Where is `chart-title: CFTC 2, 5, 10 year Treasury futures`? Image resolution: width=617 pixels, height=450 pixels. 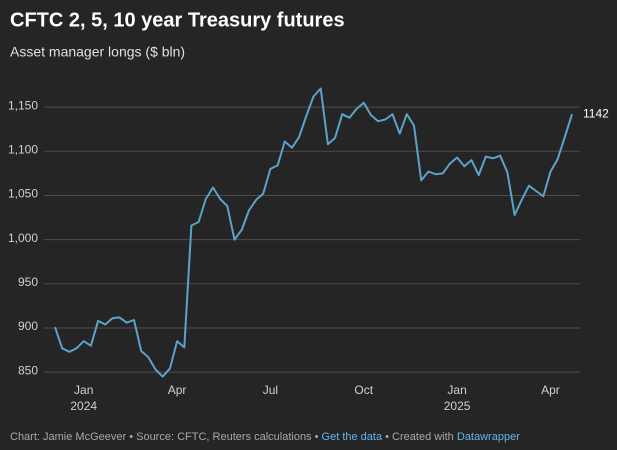
chart-title: CFTC 2, 5, 10 year Treasury futures is located at coordinates (177, 20).